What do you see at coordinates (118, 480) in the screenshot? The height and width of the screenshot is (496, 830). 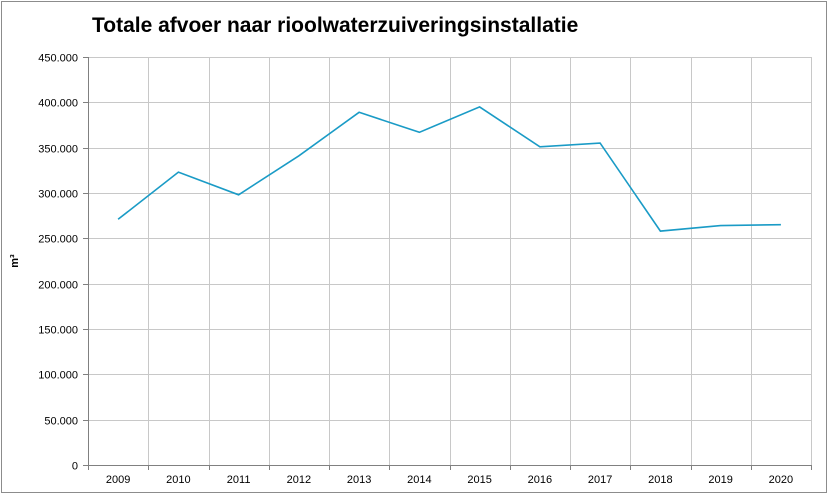 I see `x-tick-label: 2009` at bounding box center [118, 480].